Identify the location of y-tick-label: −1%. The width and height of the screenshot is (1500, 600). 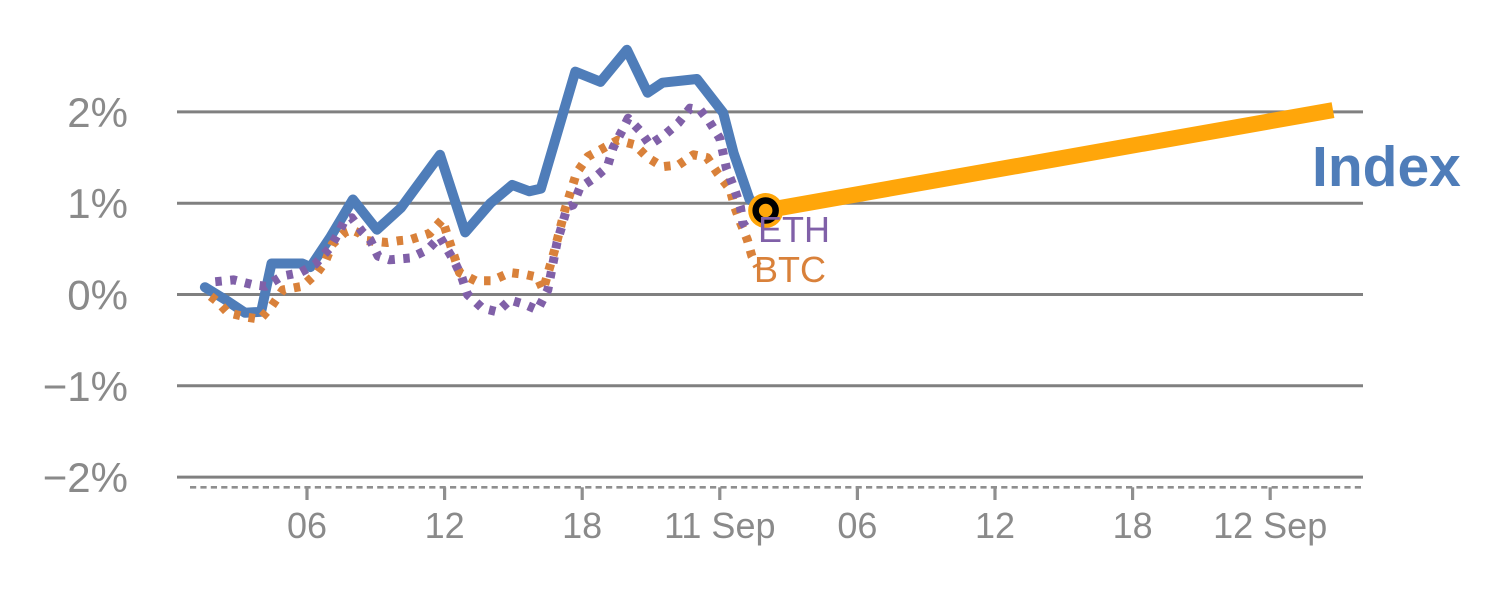
(85, 386).